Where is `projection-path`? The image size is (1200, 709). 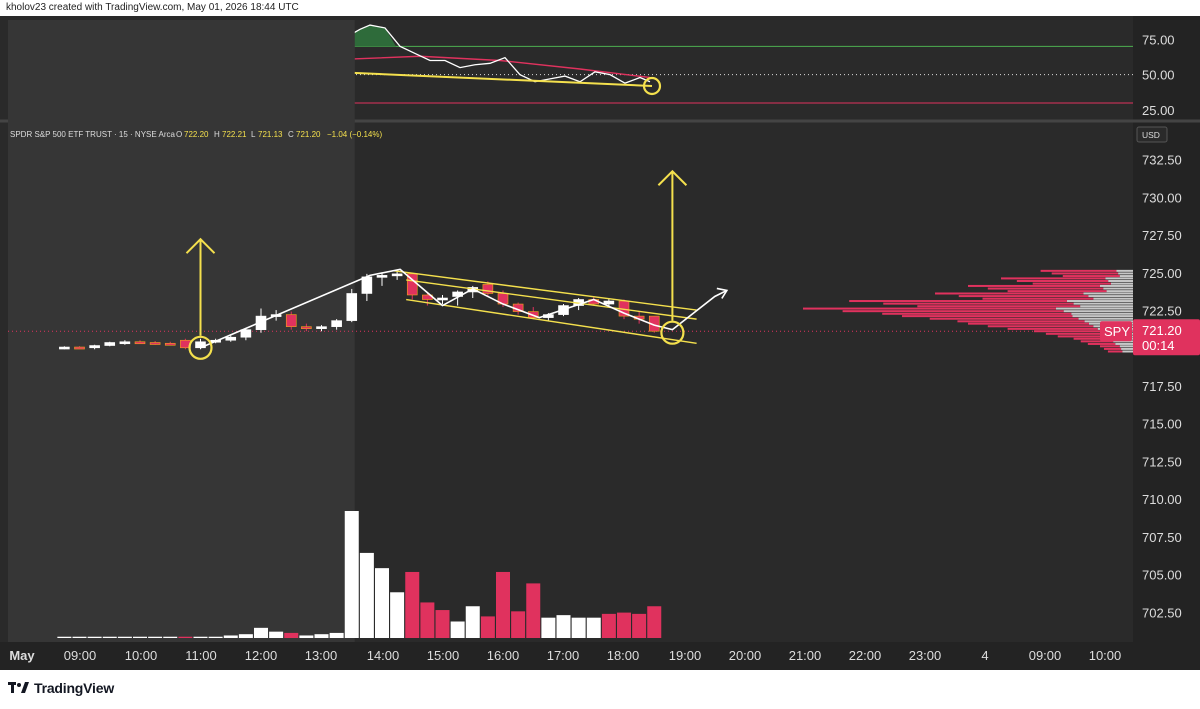 projection-path is located at coordinates (464, 308).